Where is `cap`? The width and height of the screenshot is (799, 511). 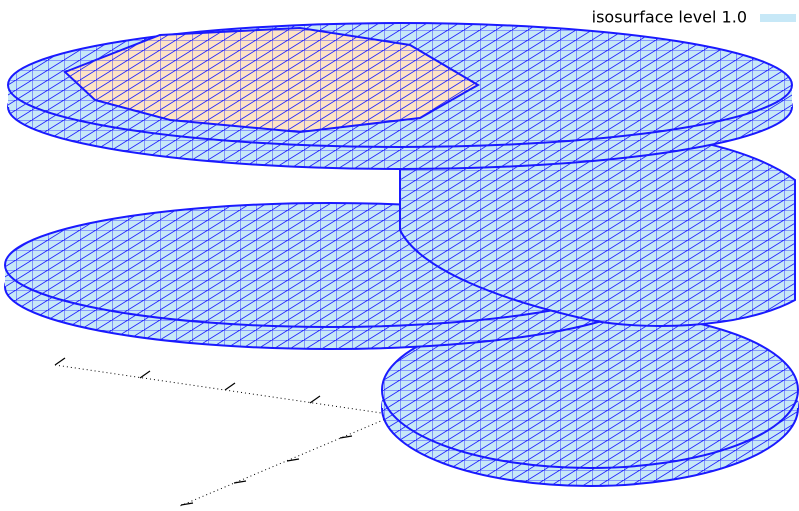
cap is located at coordinates (271, 80).